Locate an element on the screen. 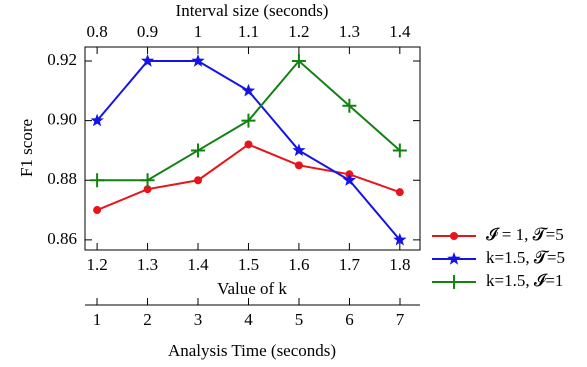 This screenshot has height=367, width=587. y-tick-label: 0.88 is located at coordinates (62, 178).